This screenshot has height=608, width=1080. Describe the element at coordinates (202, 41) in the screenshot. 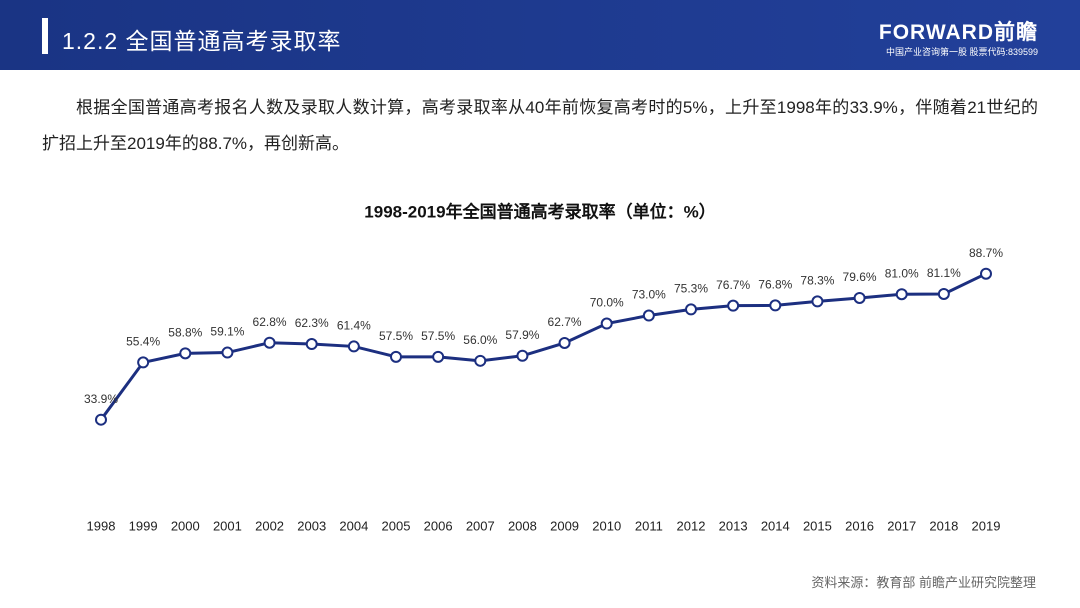

I see `section-title: 1.2.2 全国普通高考录取率` at that location.